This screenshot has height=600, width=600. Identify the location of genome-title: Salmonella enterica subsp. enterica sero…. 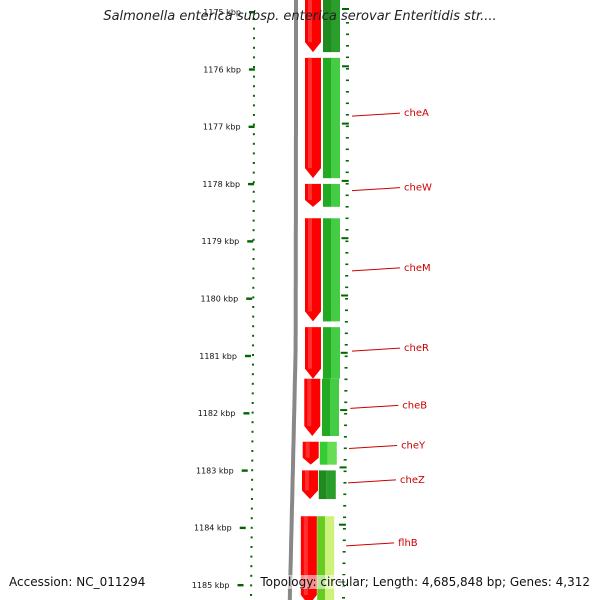
(300, 16).